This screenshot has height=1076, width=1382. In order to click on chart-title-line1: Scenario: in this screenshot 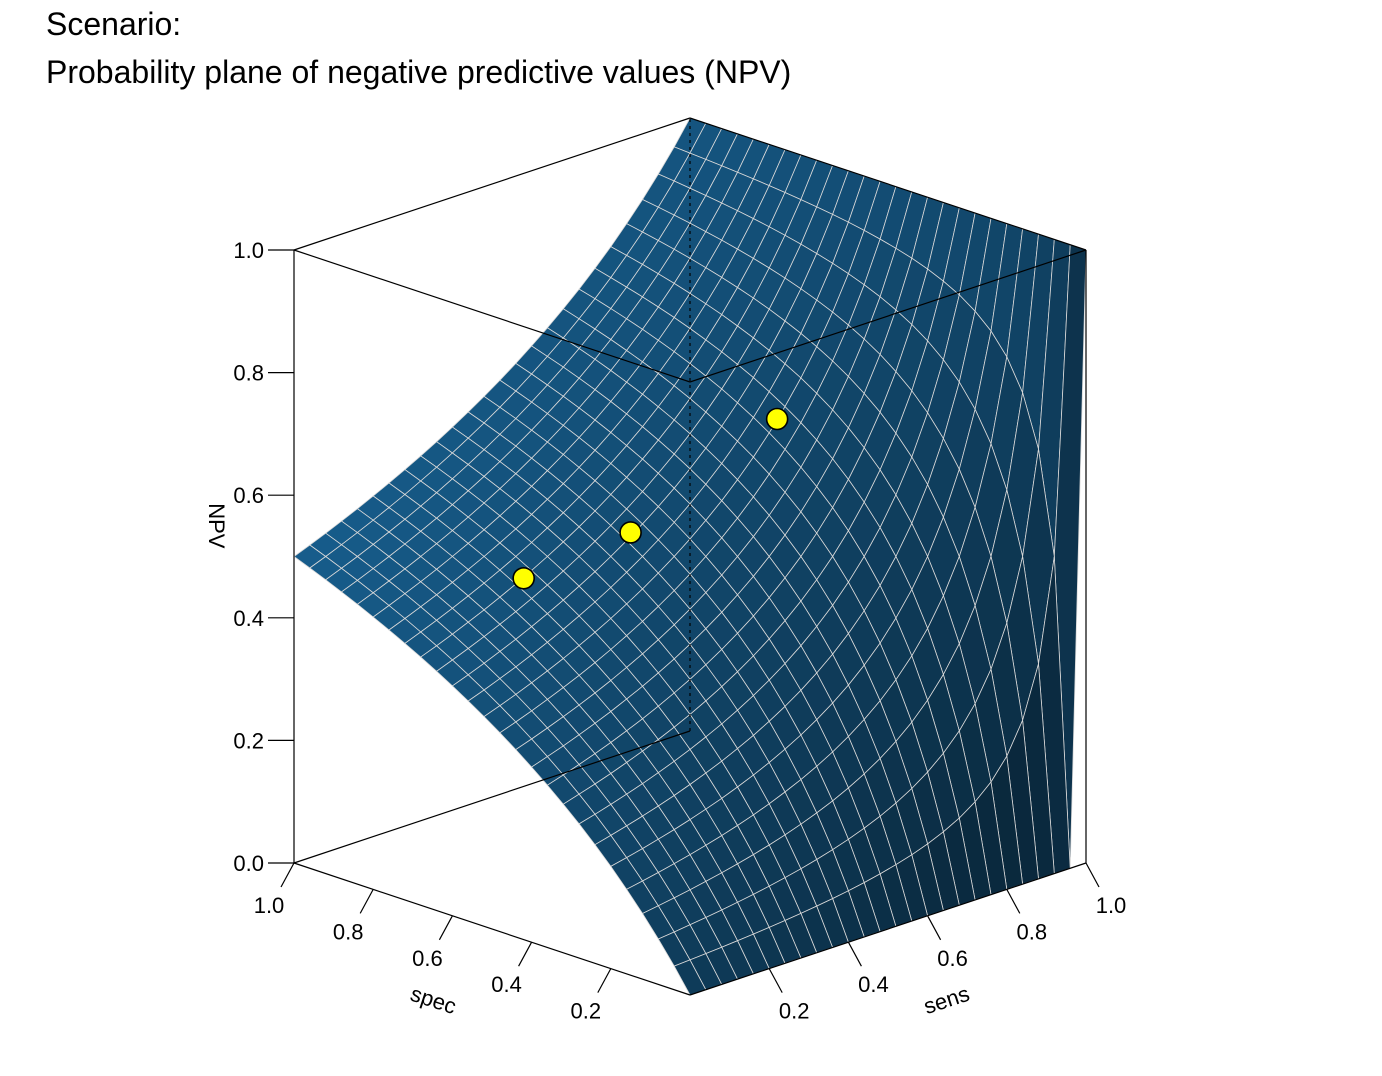, I will do `click(114, 24)`.